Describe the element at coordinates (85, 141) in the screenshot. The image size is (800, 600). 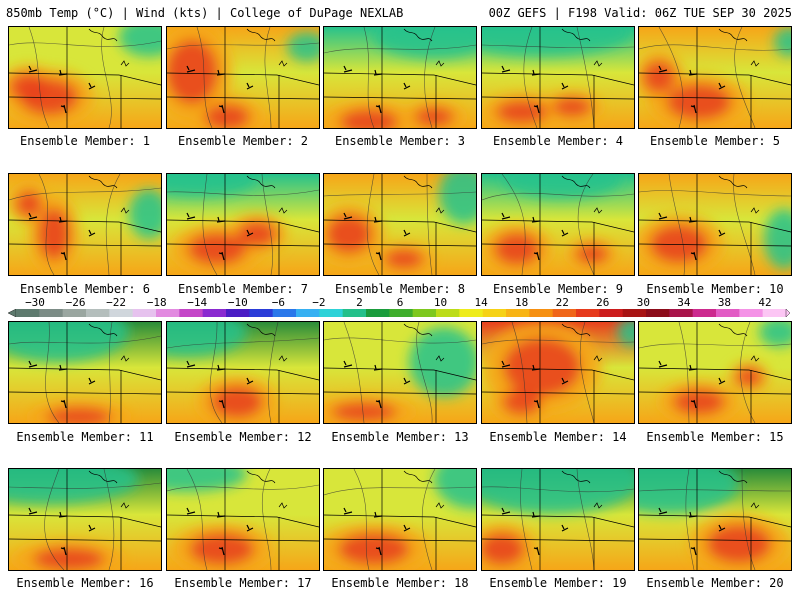
I see `ensemble-member-label: Ensemble Member: 1` at that location.